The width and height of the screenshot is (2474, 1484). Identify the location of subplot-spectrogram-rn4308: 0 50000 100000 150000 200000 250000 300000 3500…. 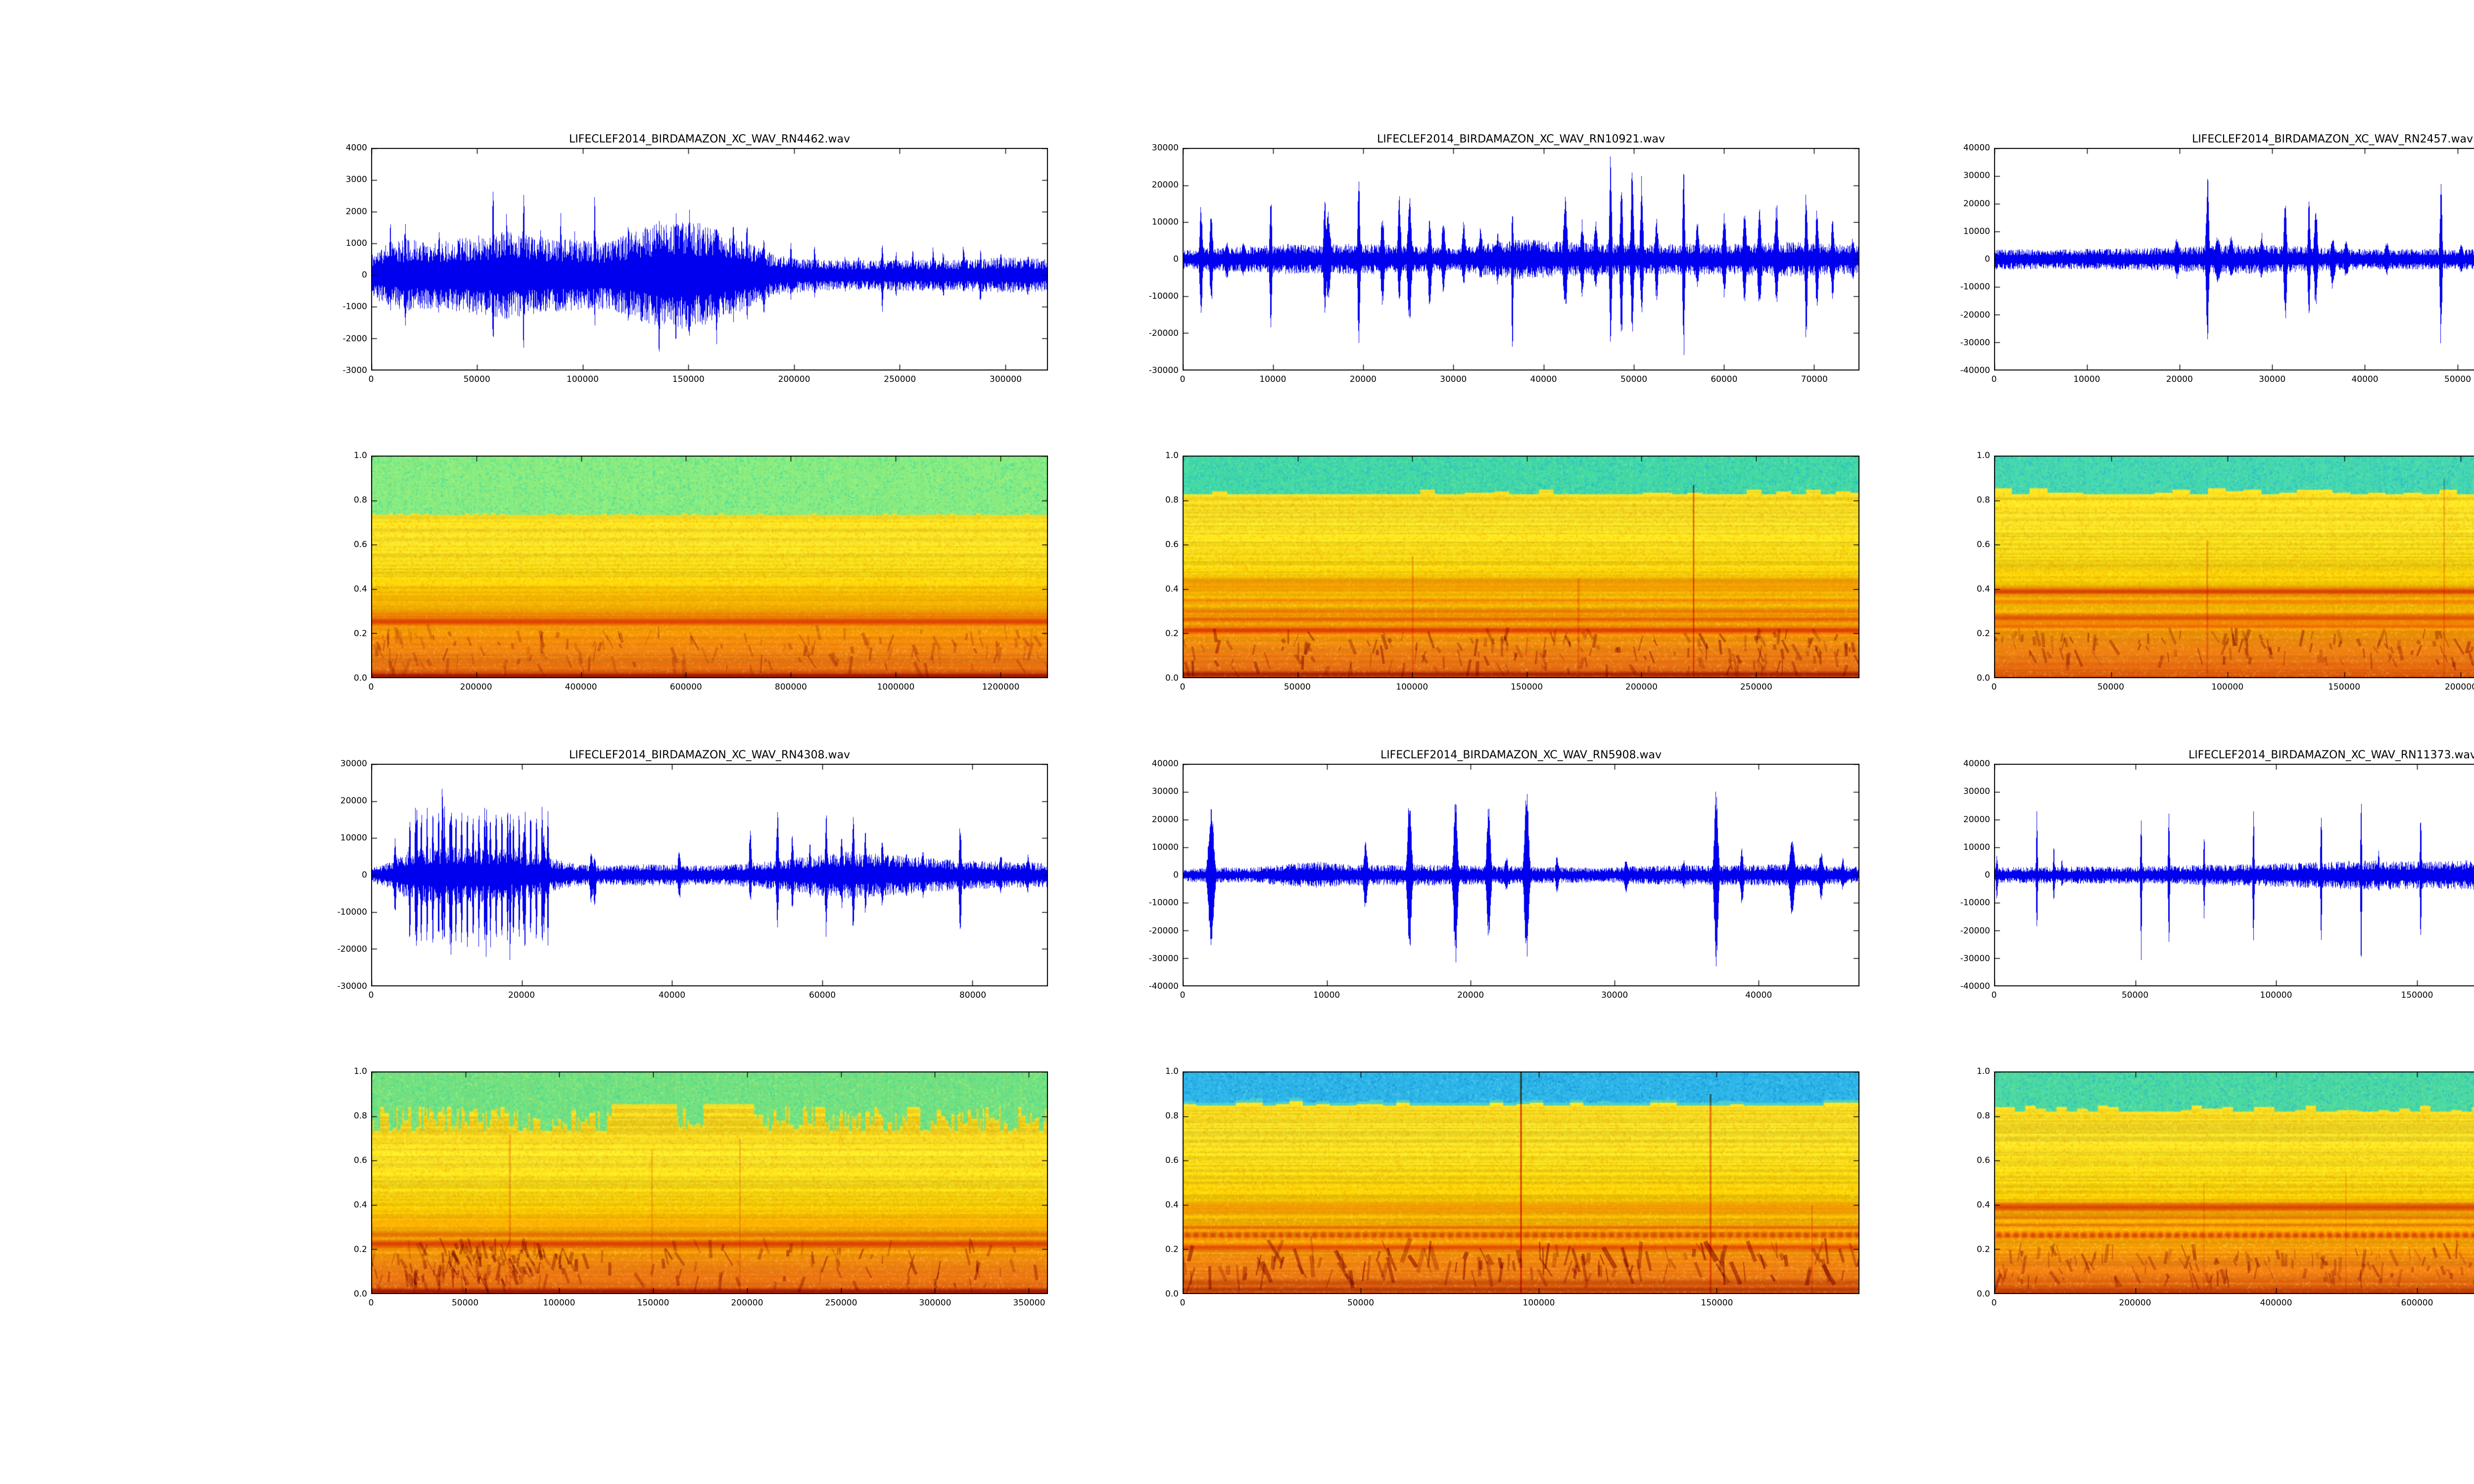
(701, 1187).